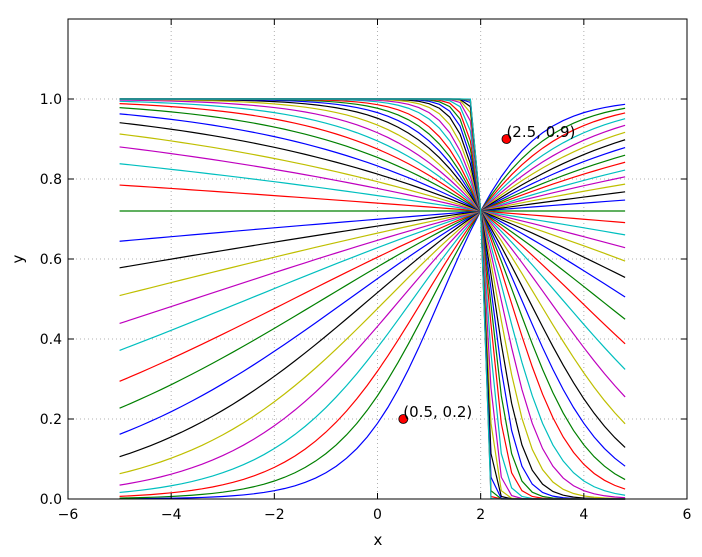 The image size is (702, 557). I want to click on y-tick-label: 0.0, so click(51, 500).